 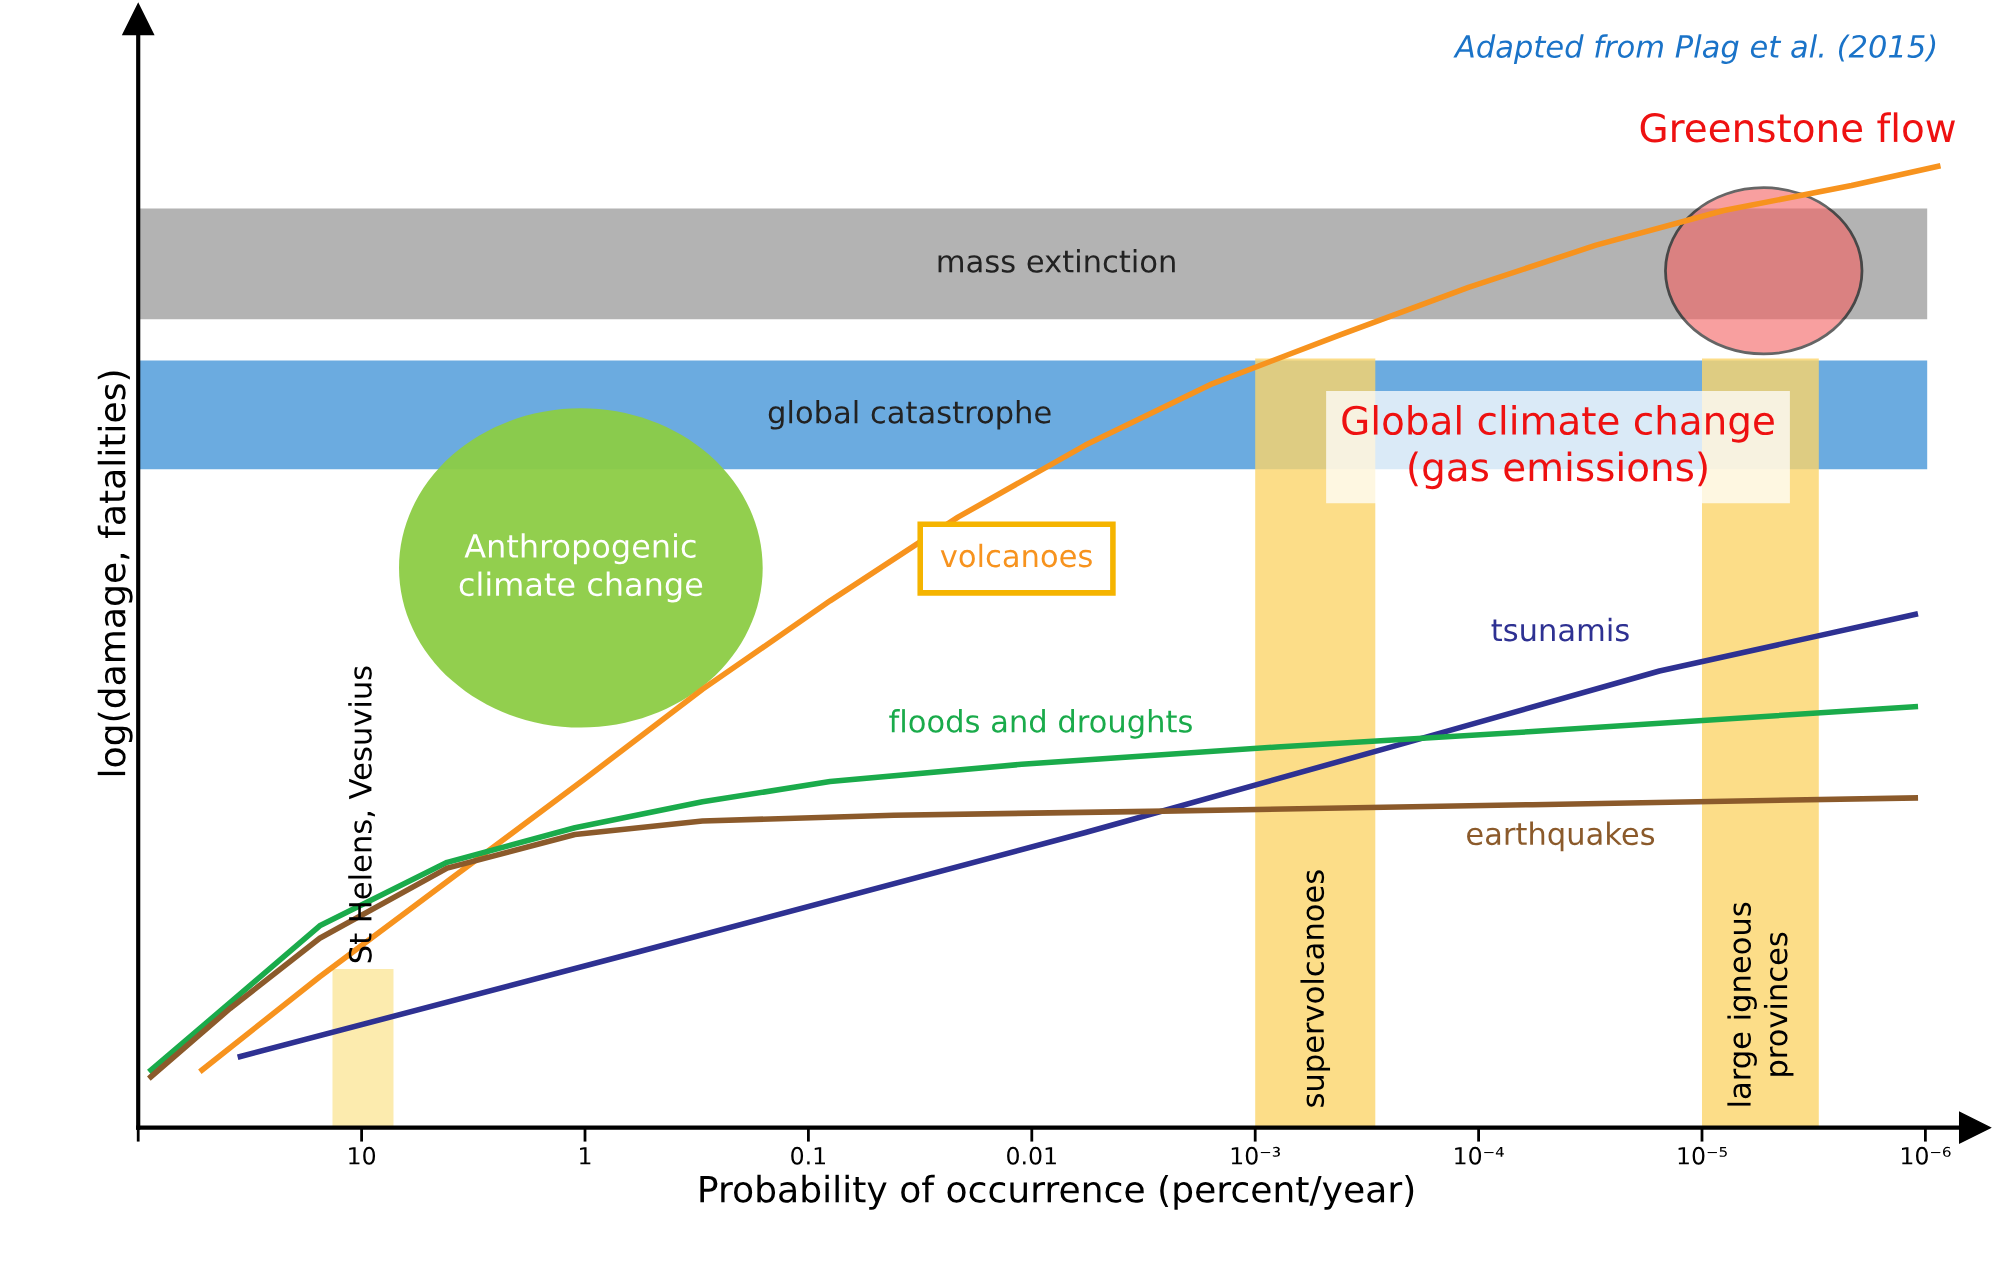 I want to click on band-label: mass extinction, so click(x=1056, y=261).